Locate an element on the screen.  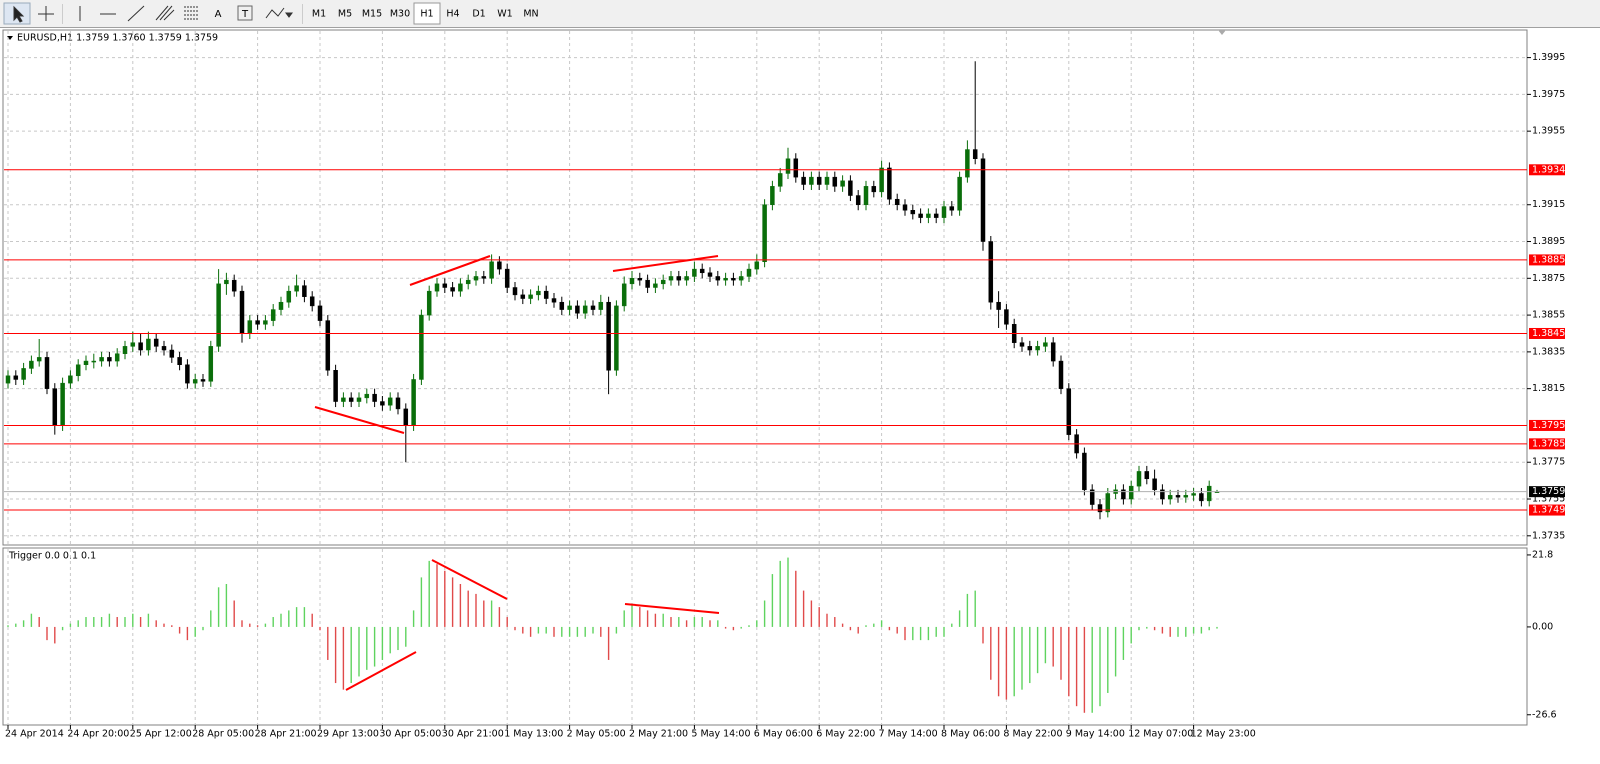
timeframe-button: H1 is located at coordinates (426, 14).